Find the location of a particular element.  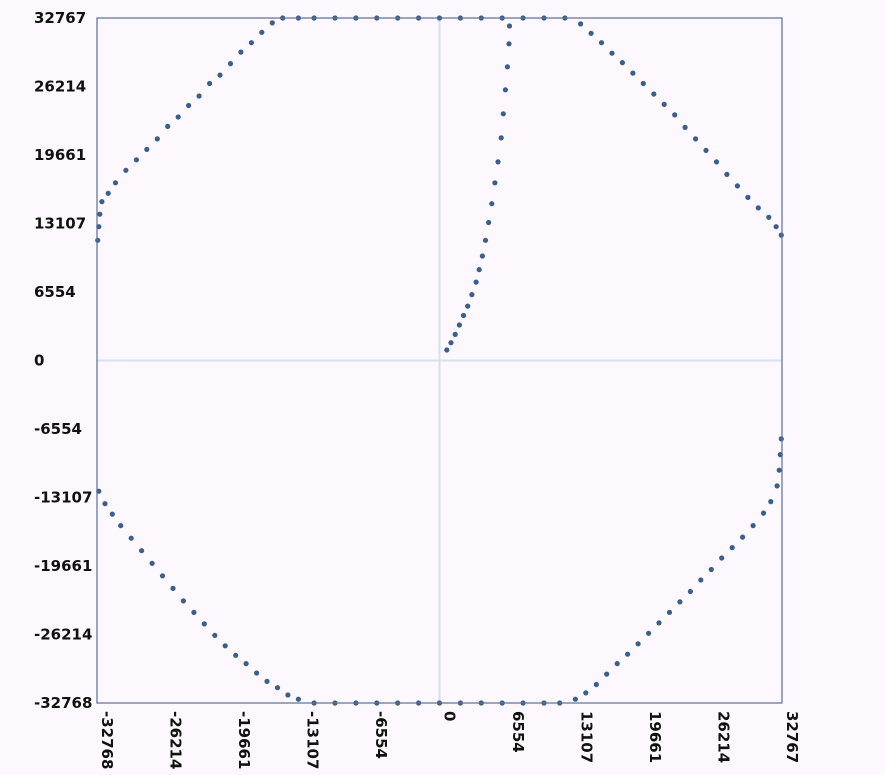

y-tick-label: -13107 is located at coordinates (63, 497).